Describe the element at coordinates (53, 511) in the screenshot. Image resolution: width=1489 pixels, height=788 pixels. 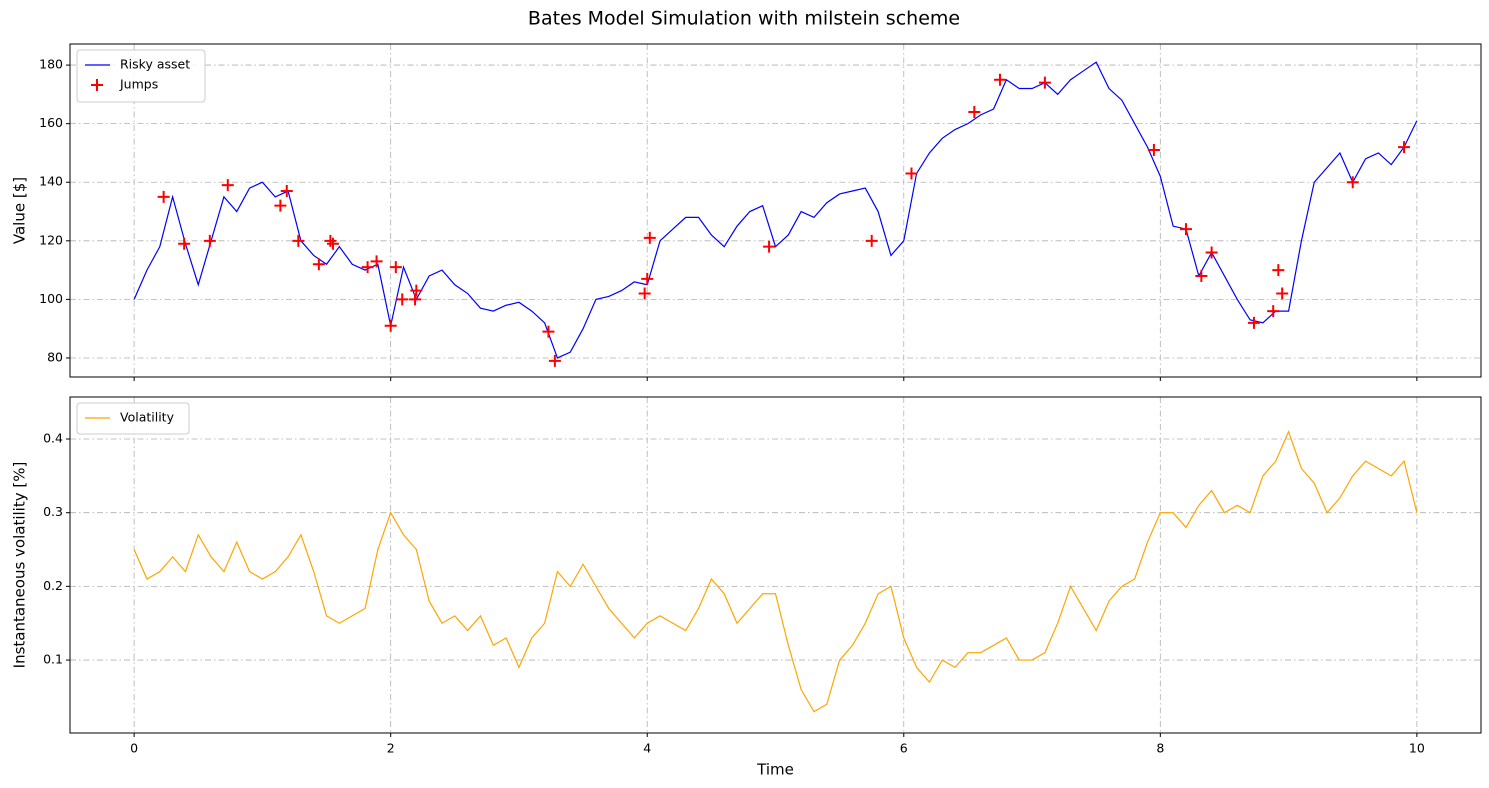
I see `y-tick-label: 0.3` at that location.